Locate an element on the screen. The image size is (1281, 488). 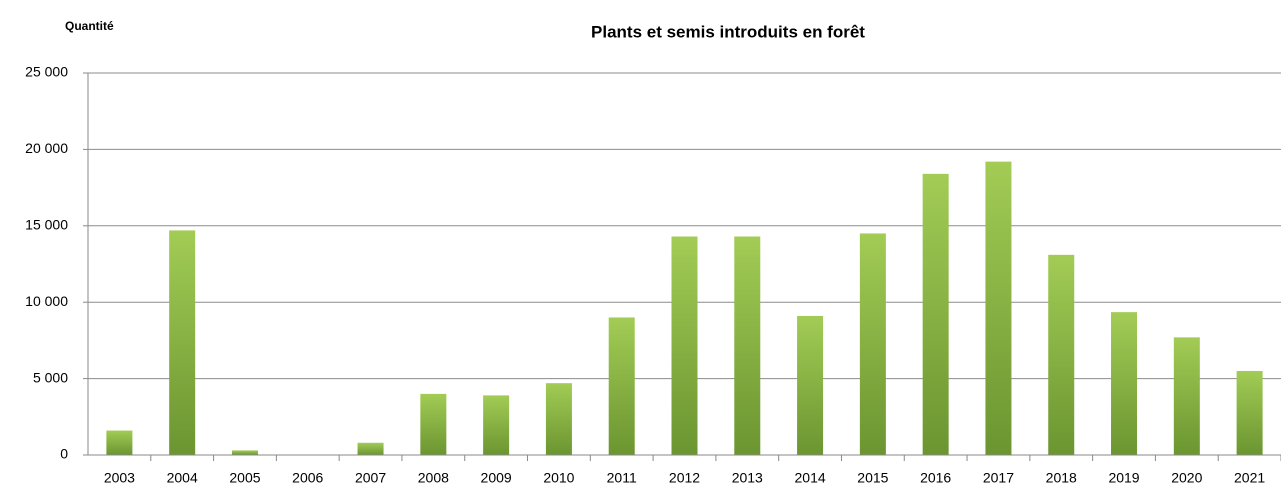
x-tick-label: 2003 is located at coordinates (119, 478).